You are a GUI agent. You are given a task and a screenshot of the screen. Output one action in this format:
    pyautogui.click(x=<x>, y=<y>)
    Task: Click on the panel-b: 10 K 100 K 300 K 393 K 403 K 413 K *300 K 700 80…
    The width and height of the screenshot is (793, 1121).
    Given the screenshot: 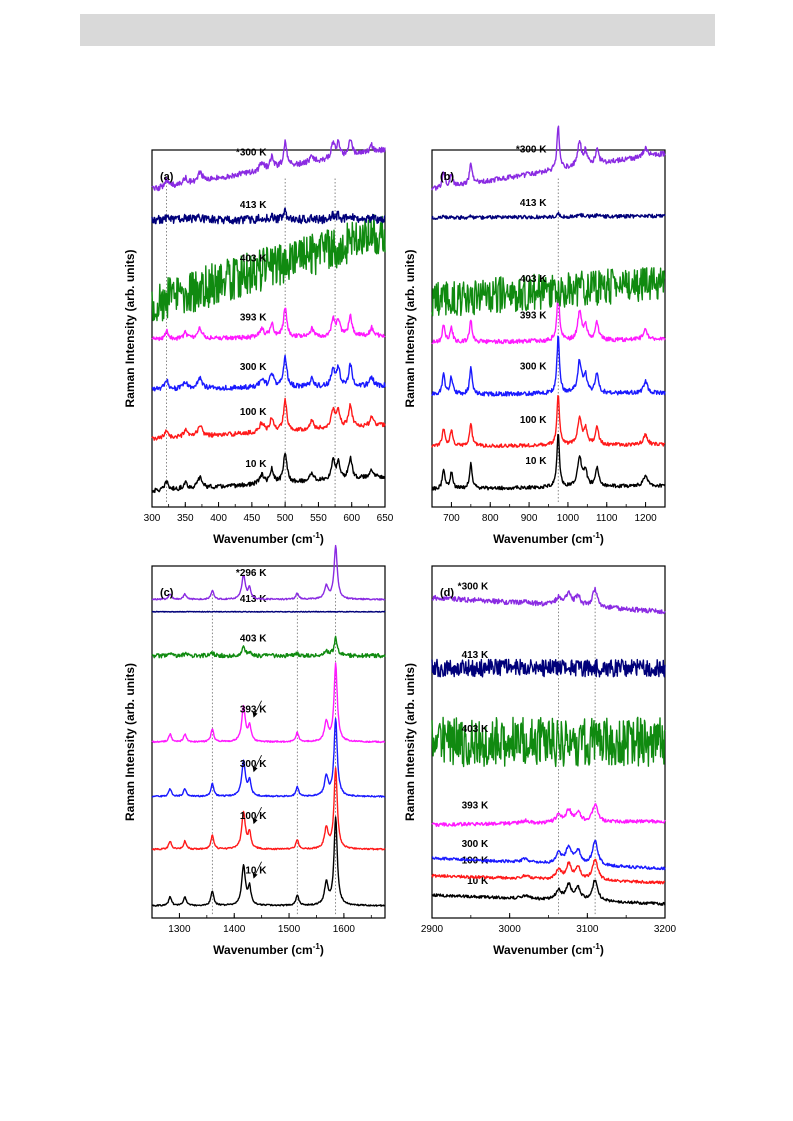 What is the action you would take?
    pyautogui.click(x=534, y=335)
    